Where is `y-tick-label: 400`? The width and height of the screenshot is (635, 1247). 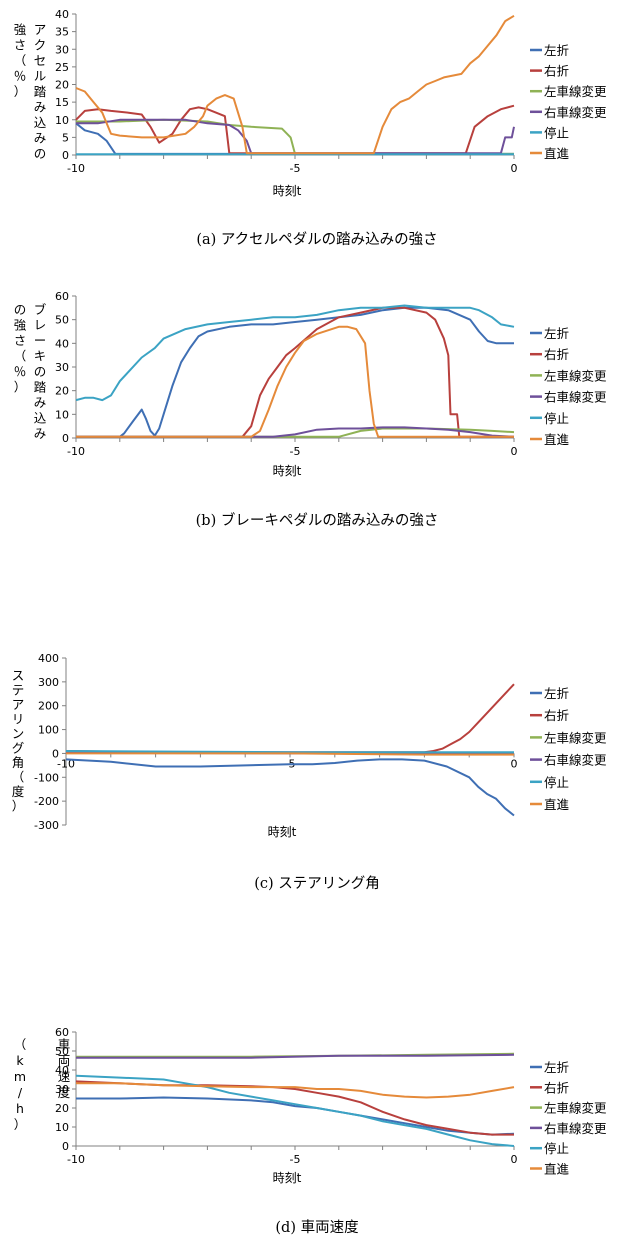
y-tick-label: 400 is located at coordinates (48, 658).